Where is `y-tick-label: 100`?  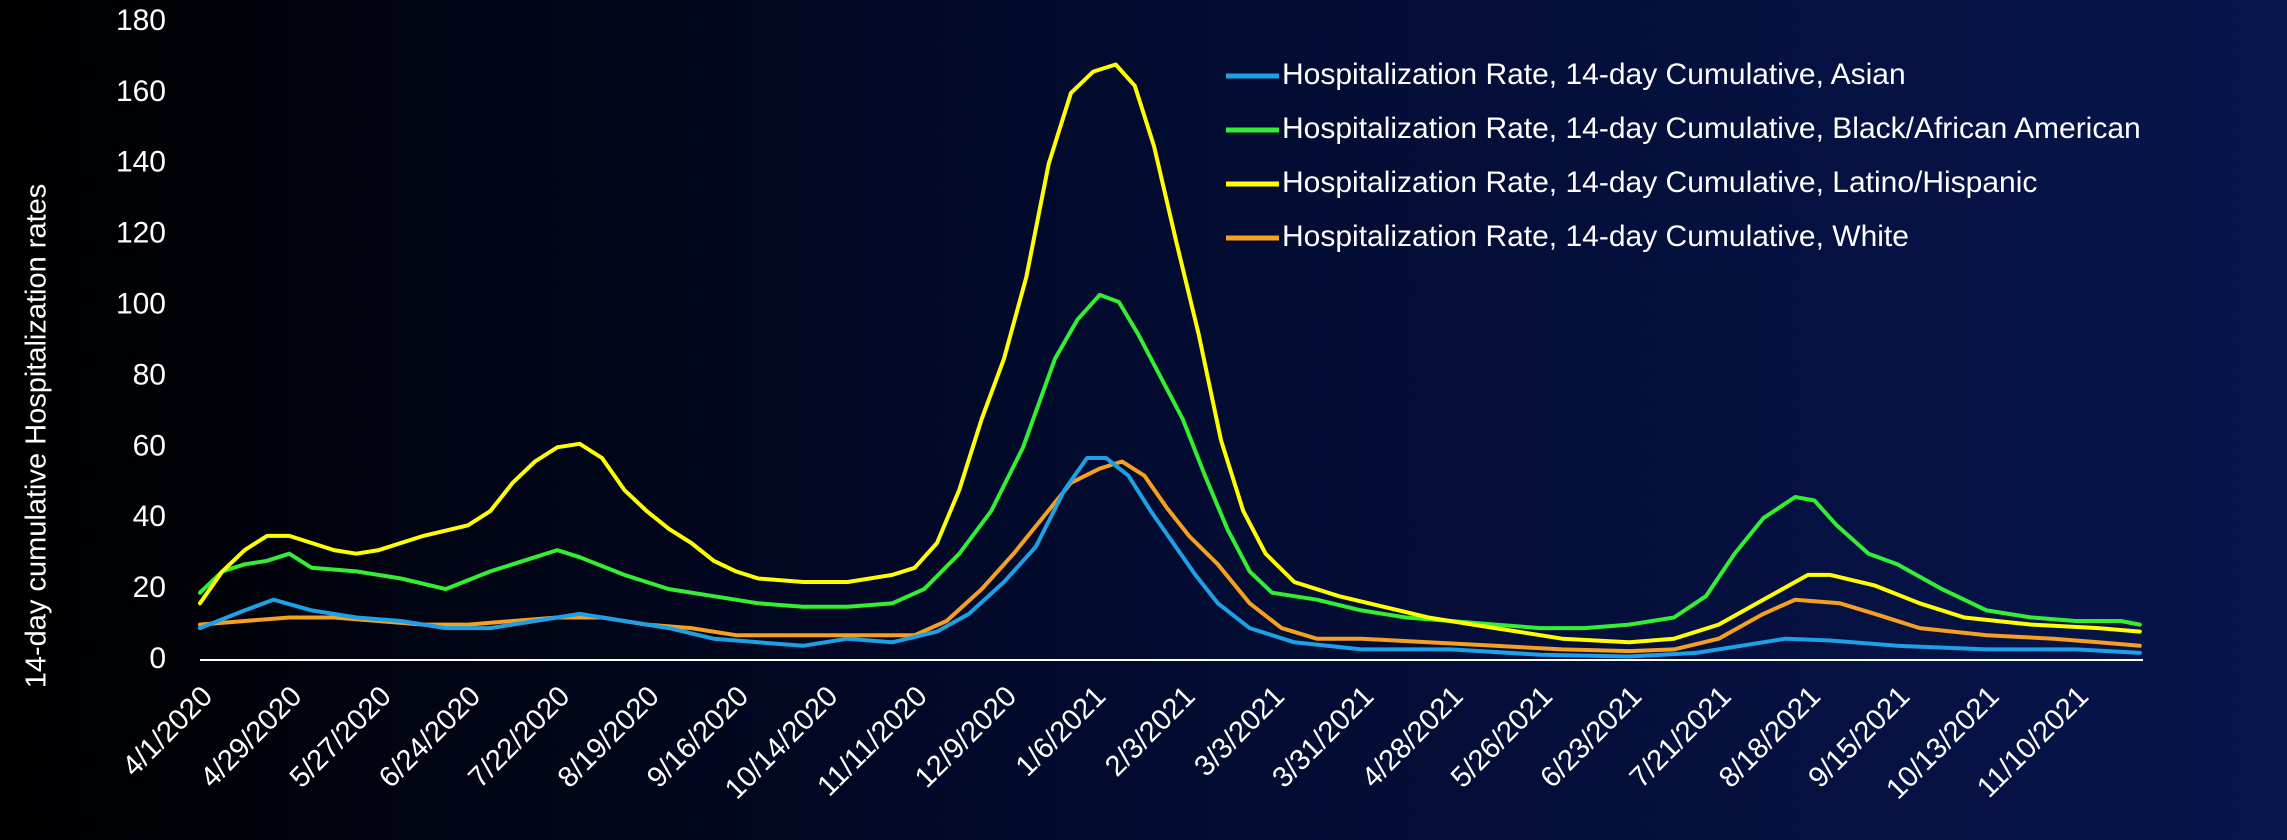 y-tick-label: 100 is located at coordinates (141, 303).